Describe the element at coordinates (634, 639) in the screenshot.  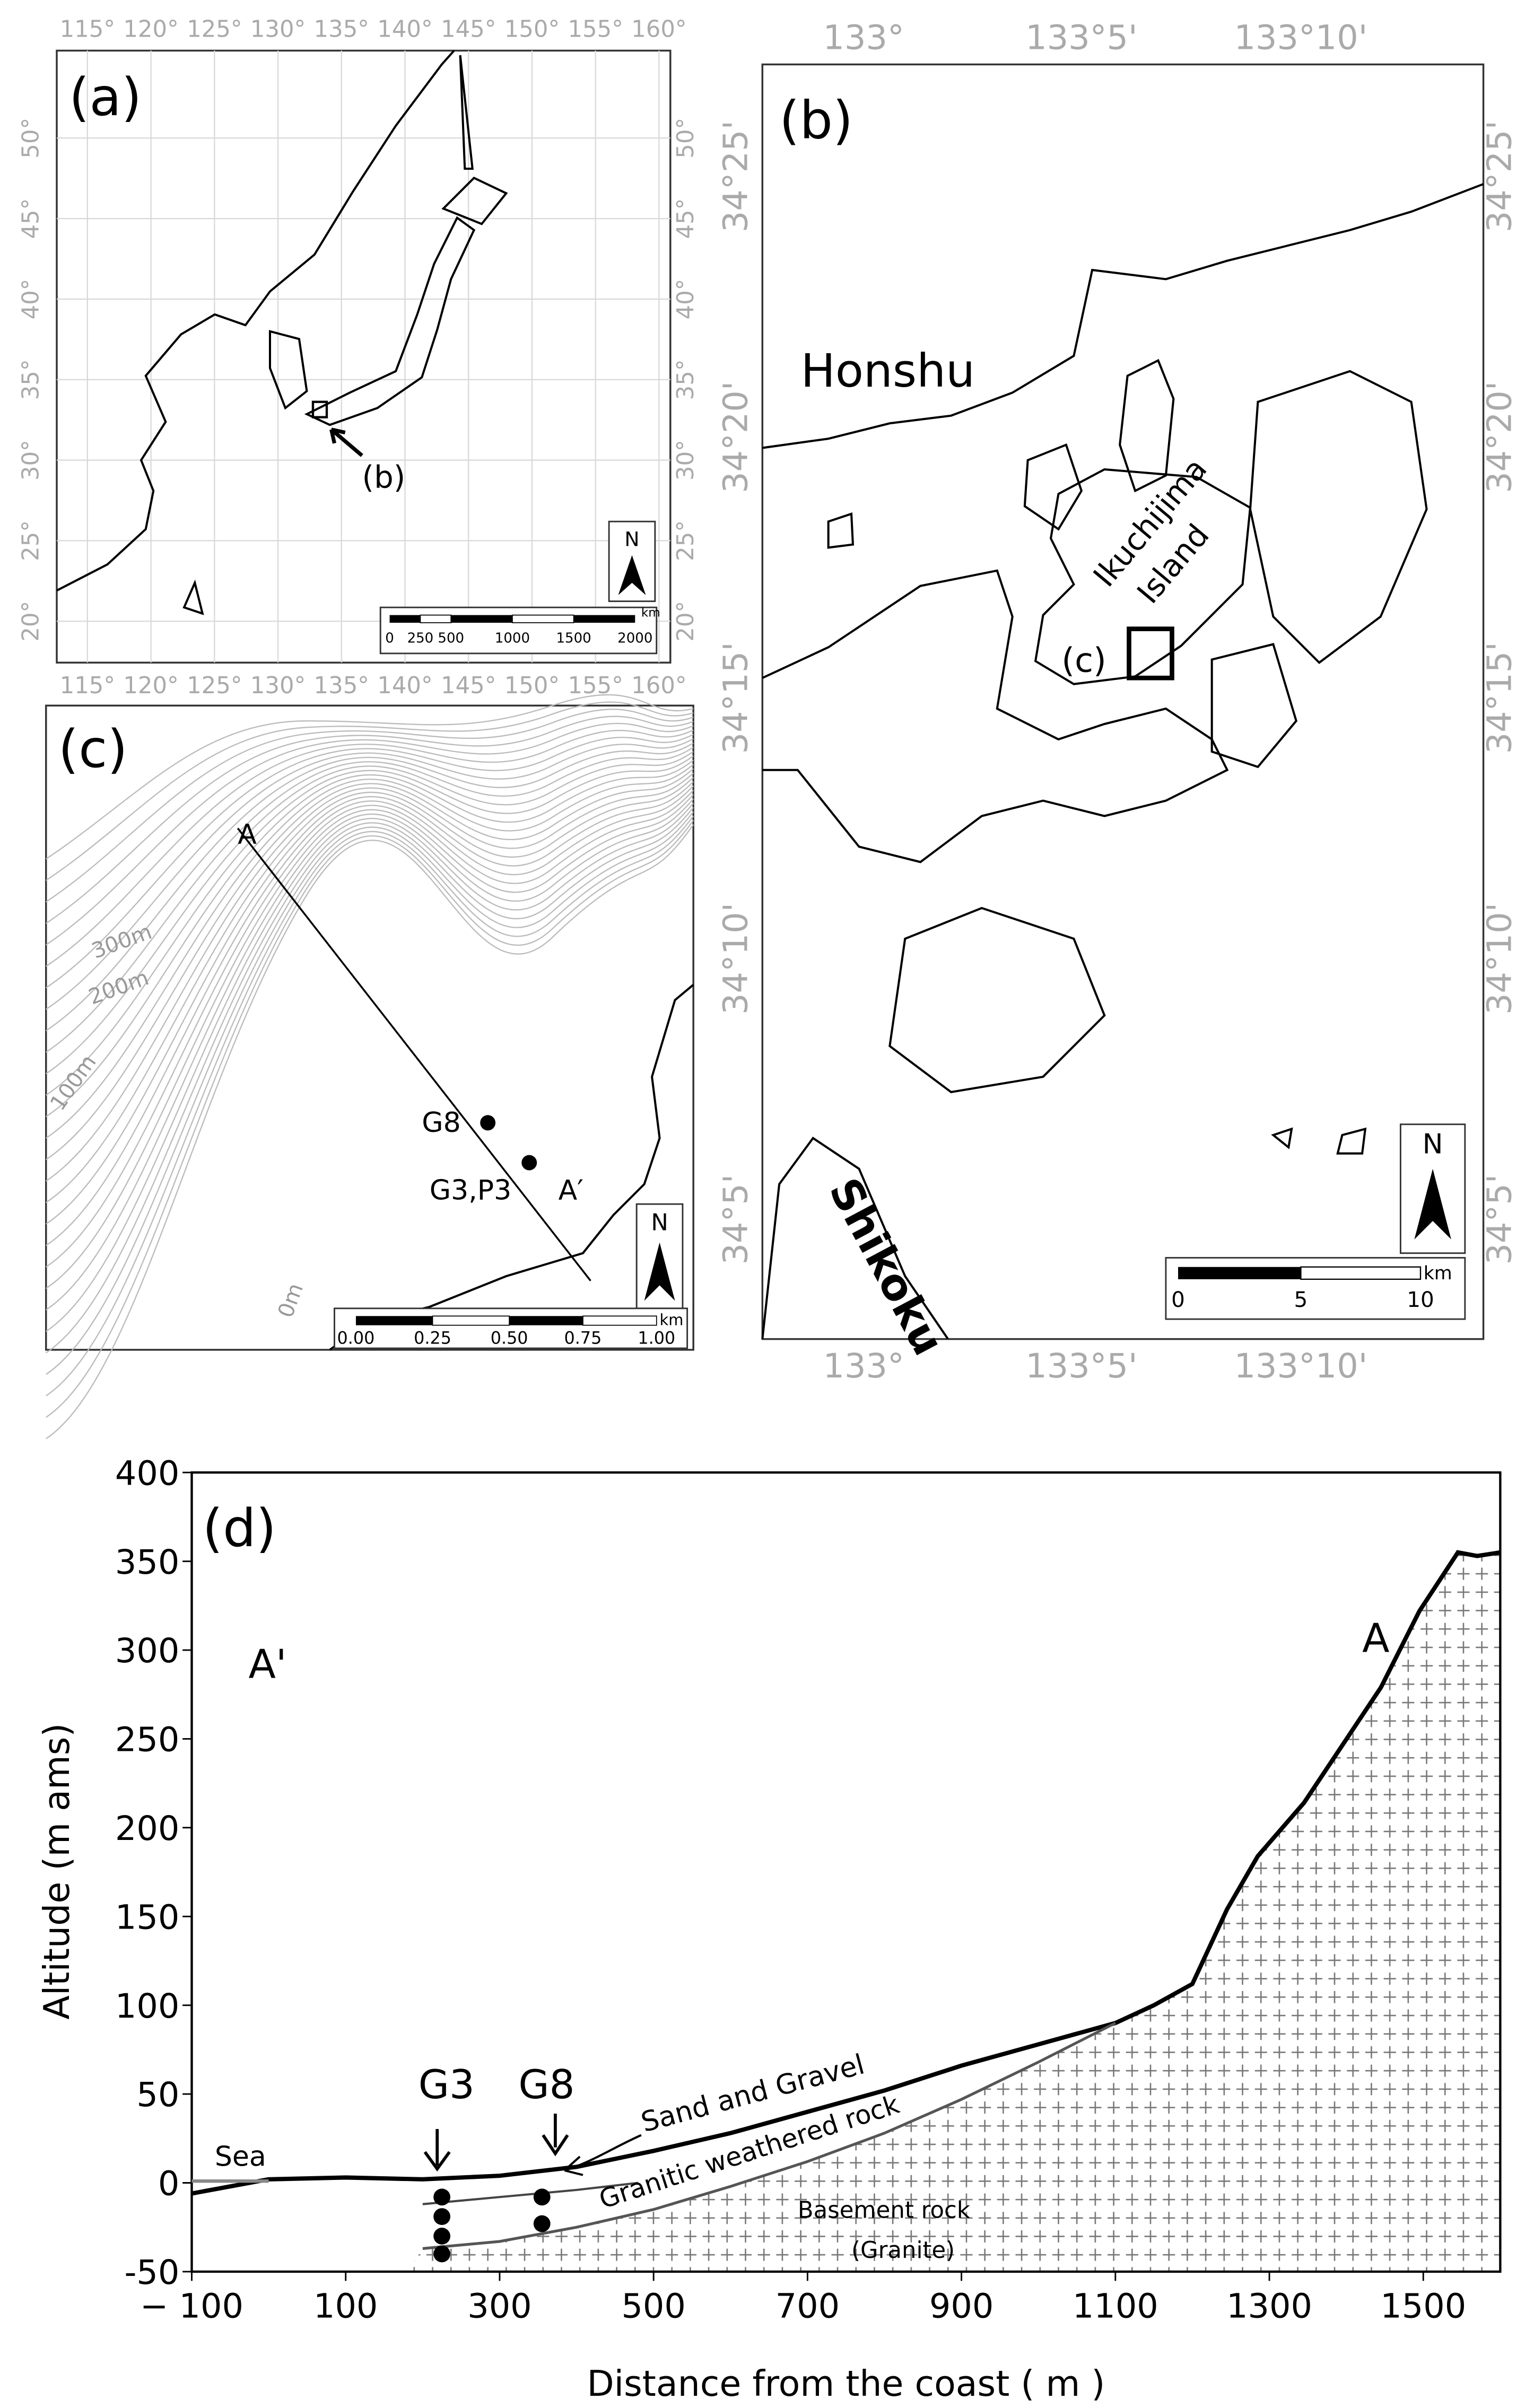
I see `scale-label: 2000` at that location.